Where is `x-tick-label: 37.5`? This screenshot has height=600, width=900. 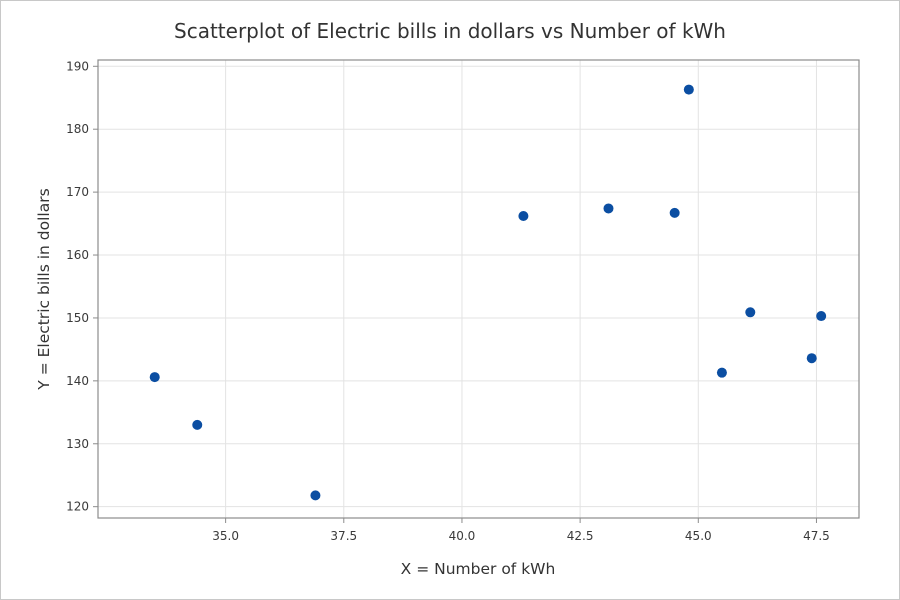 x-tick-label: 37.5 is located at coordinates (343, 536).